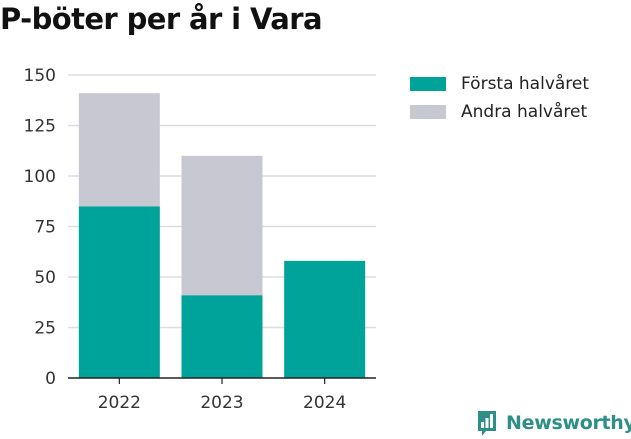 The width and height of the screenshot is (631, 439). What do you see at coordinates (525, 84) in the screenshot?
I see `legend-label-first-half: Första halvåret` at bounding box center [525, 84].